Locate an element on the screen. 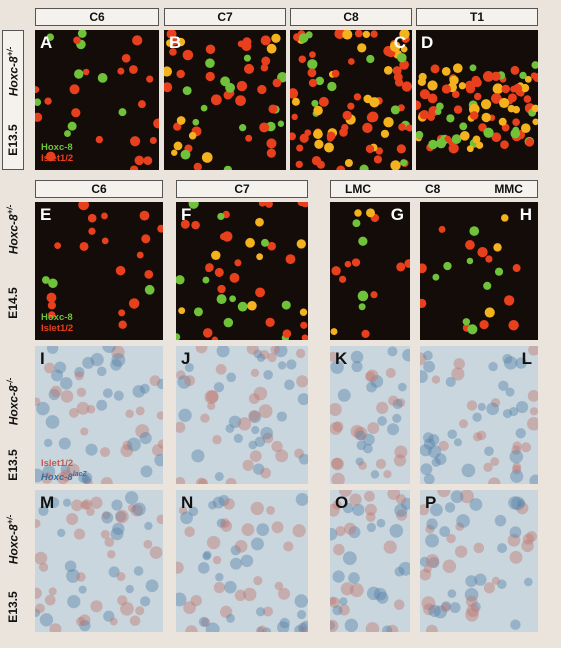 The height and width of the screenshot is (648, 561). legend-fluor-e: Hoxc-8 Islet1/2 is located at coordinates (57, 323).